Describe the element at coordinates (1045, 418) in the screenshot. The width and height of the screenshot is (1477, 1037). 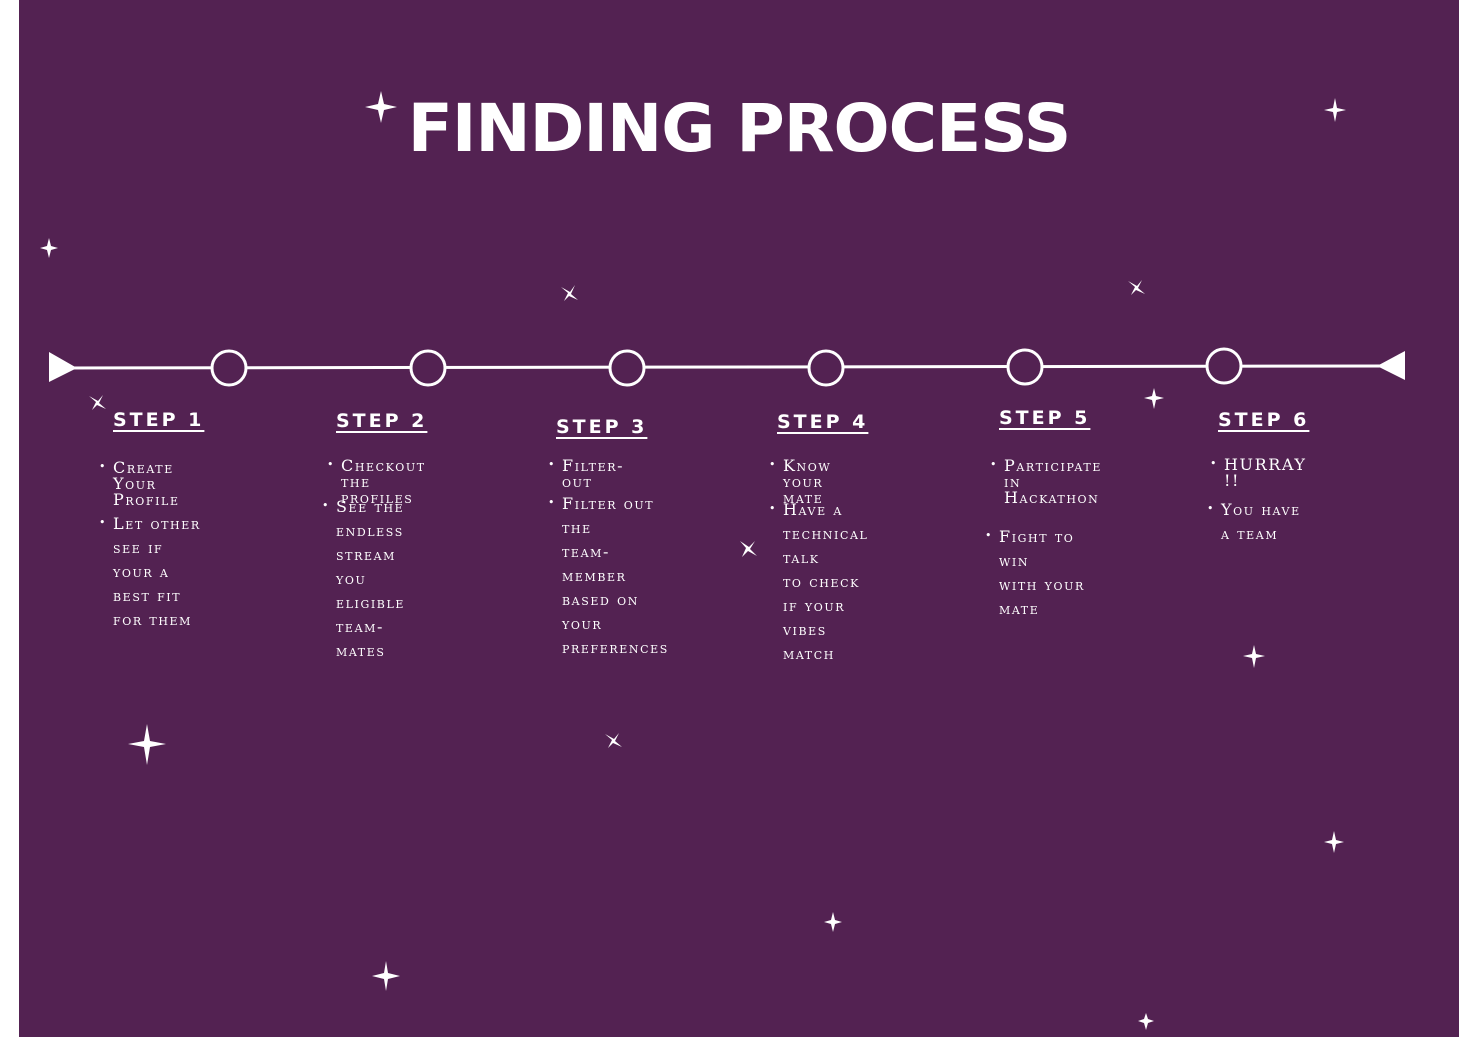
I see `step-5-title: STEP 5` at that location.